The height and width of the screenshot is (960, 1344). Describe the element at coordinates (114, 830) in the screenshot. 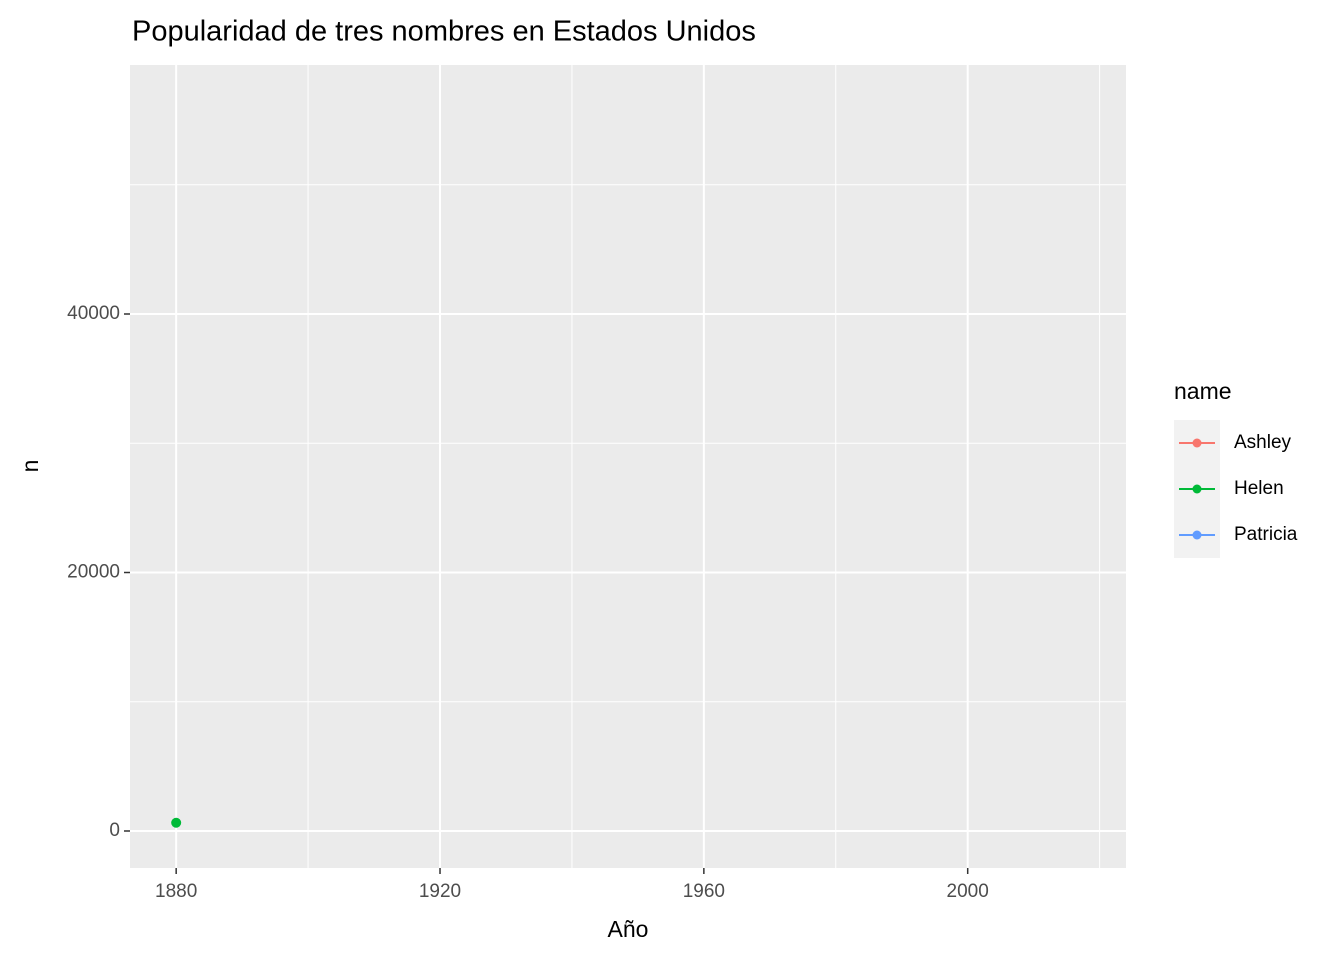

I see `y-tick-label: 0` at that location.